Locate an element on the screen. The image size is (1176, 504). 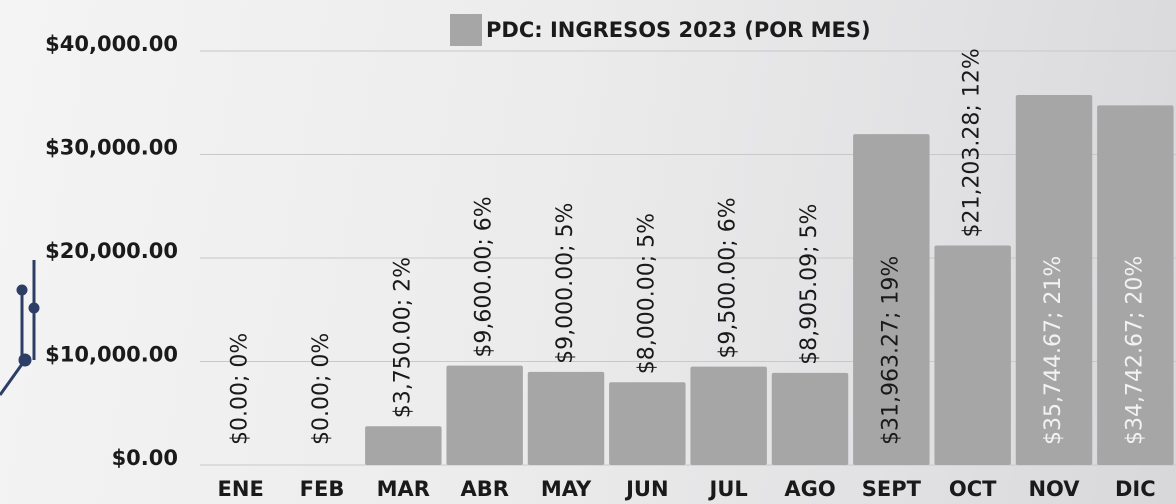
x-tick-label: FEB is located at coordinates (322, 489).